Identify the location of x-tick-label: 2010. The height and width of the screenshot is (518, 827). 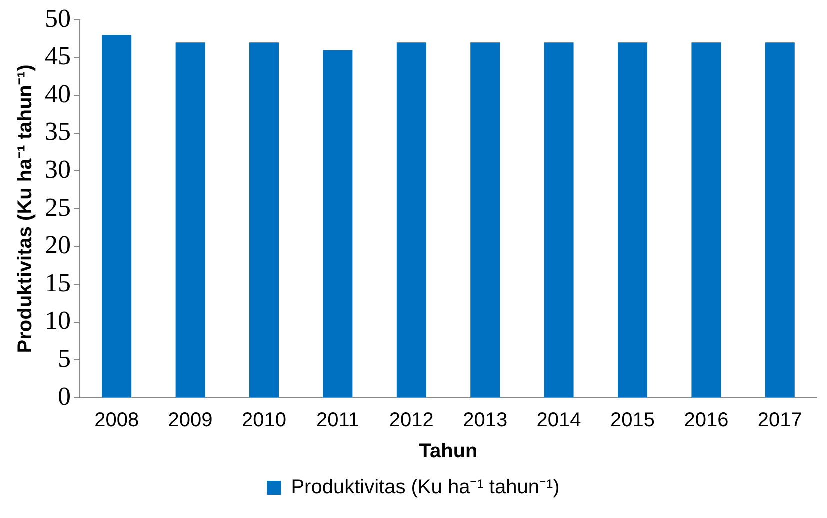
(264, 421).